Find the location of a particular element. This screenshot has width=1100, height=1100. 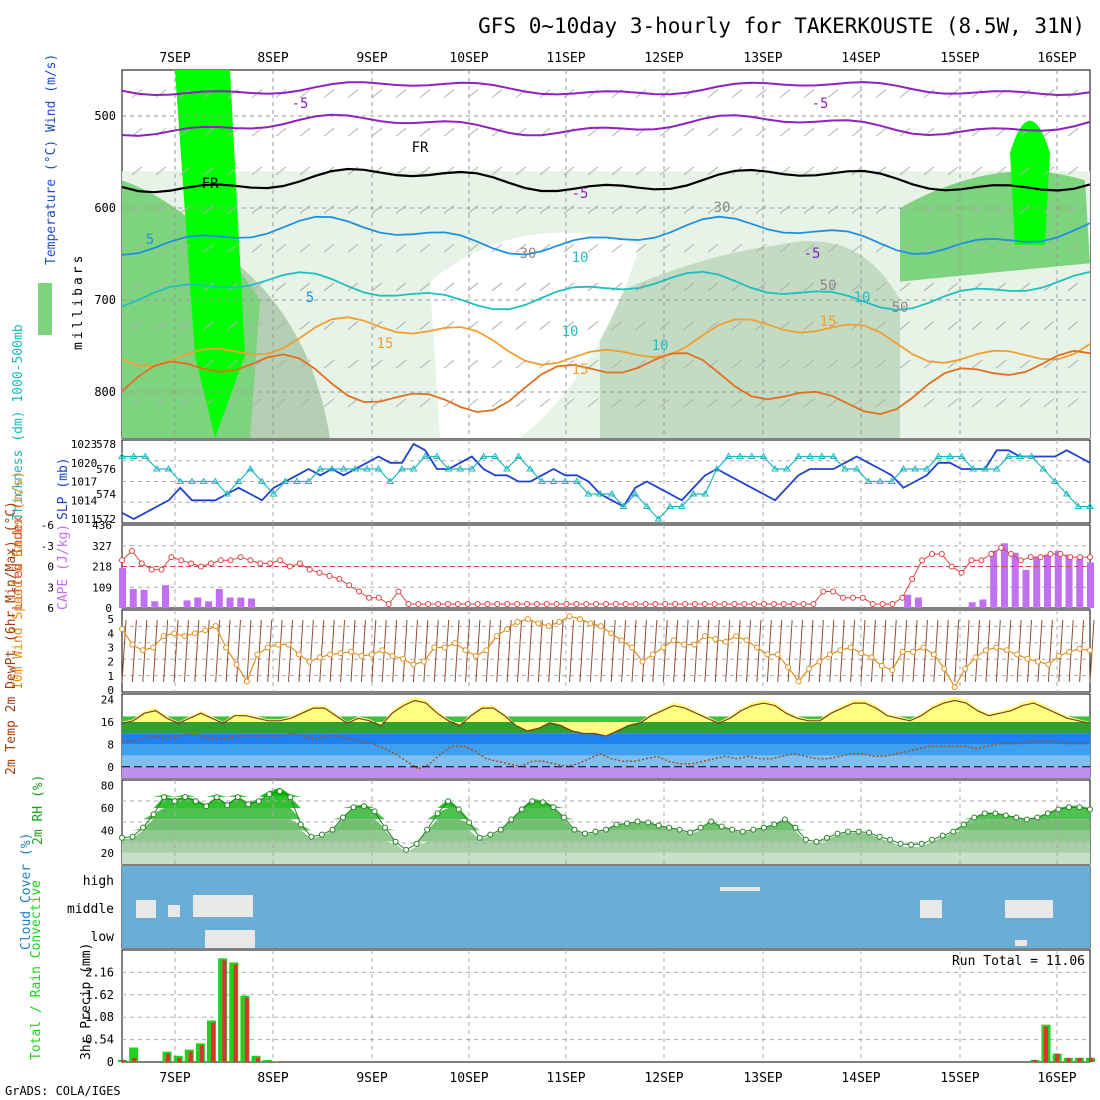

precip-tick-label: 1.08 is located at coordinates (99, 1017).